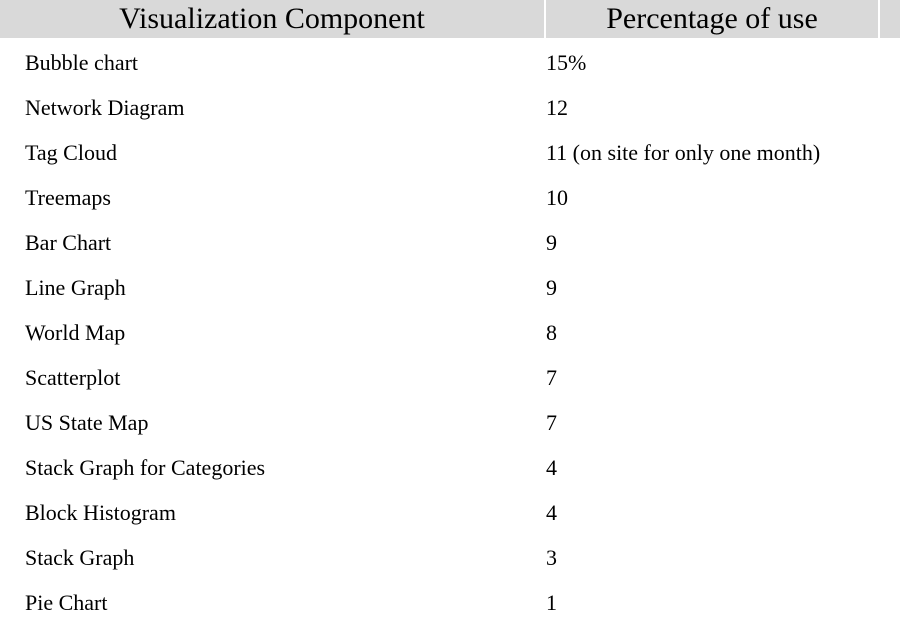 The height and width of the screenshot is (628, 900). What do you see at coordinates (551, 557) in the screenshot?
I see `percentage-value: 3` at bounding box center [551, 557].